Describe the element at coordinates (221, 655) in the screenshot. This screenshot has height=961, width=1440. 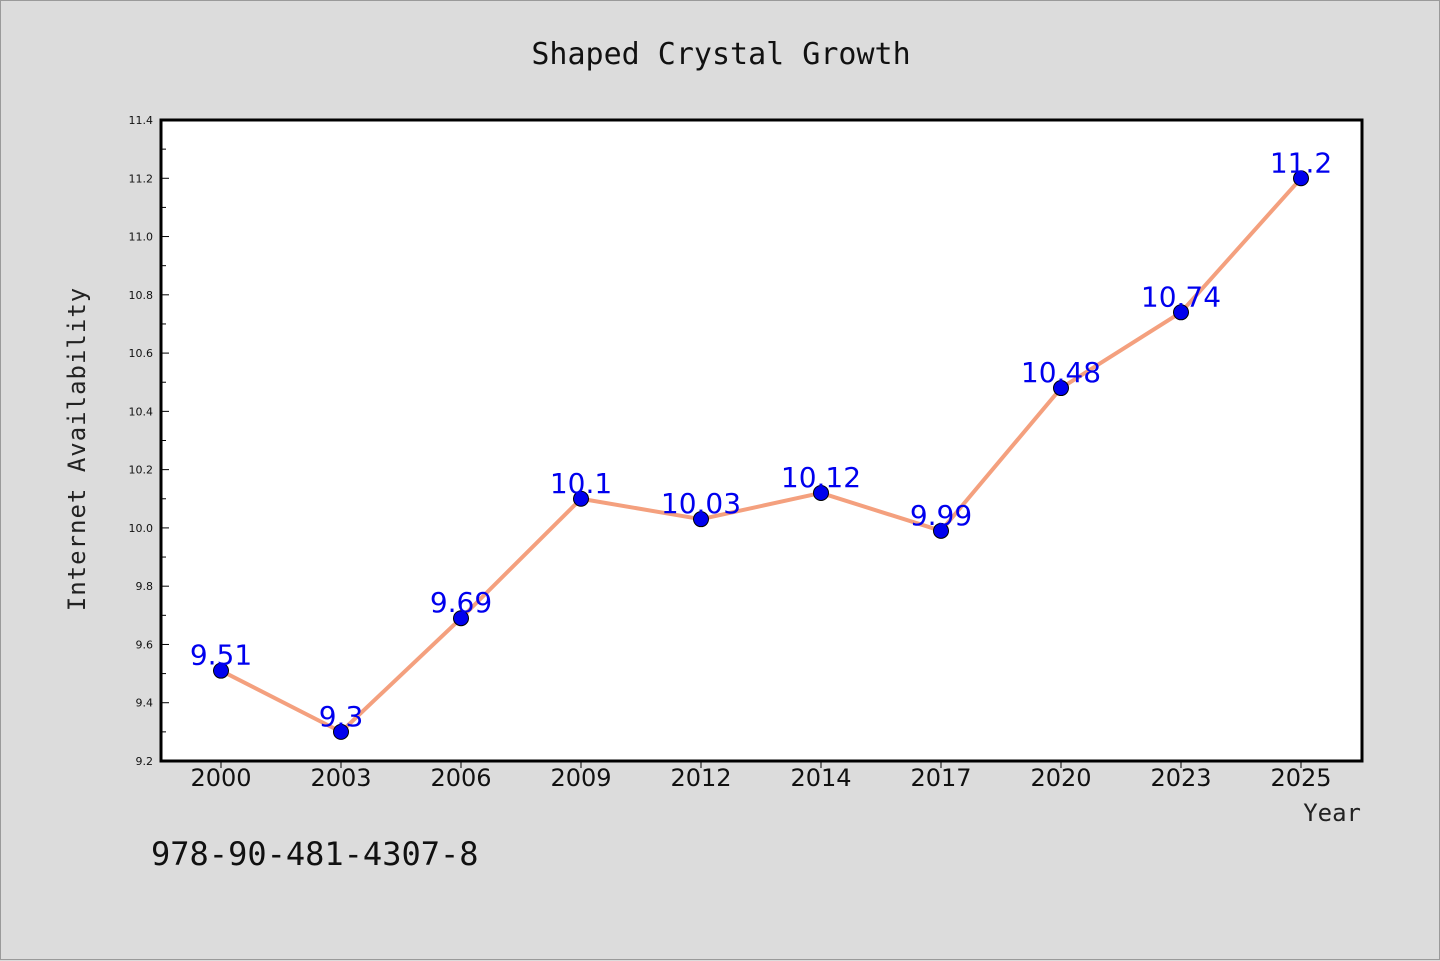
I see `data-label: 9.51` at that location.